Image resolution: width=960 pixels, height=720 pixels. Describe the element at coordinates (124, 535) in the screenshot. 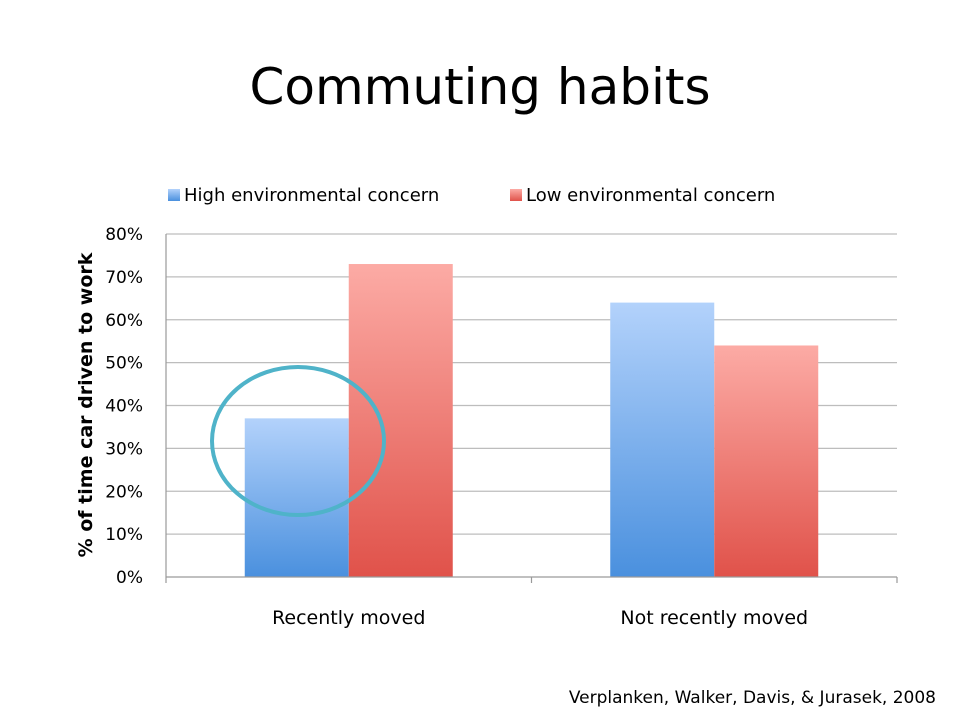

I see `y-tick-label: 10%` at that location.